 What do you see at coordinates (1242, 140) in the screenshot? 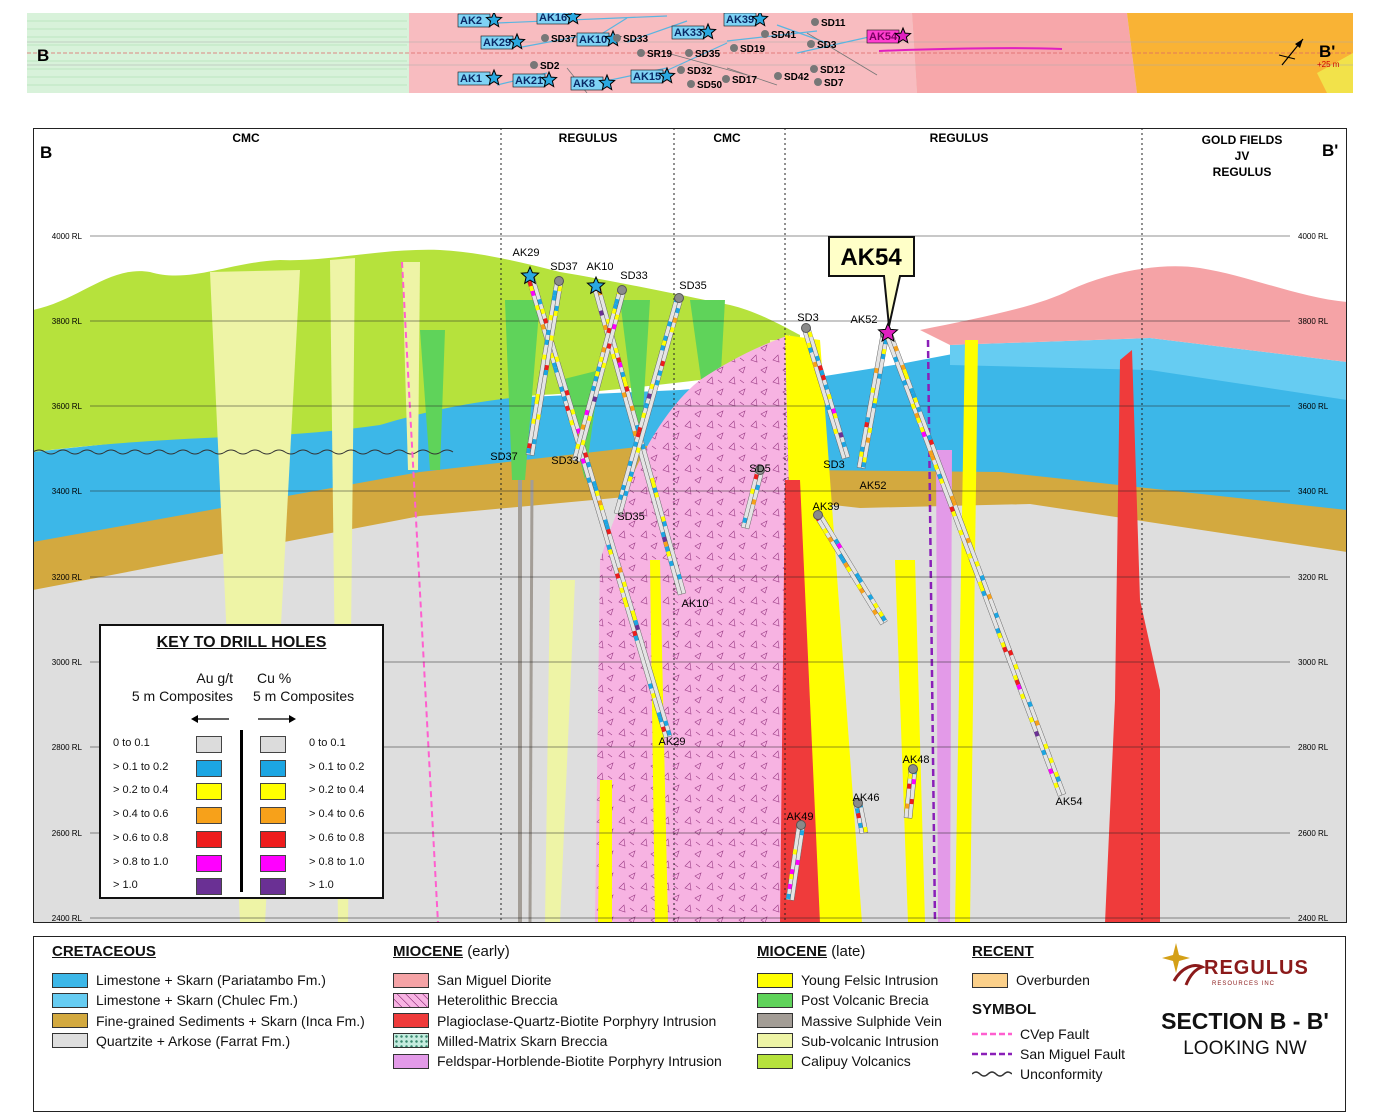
I see `gold-fields-line-1: GOLD FIELDS` at bounding box center [1242, 140].